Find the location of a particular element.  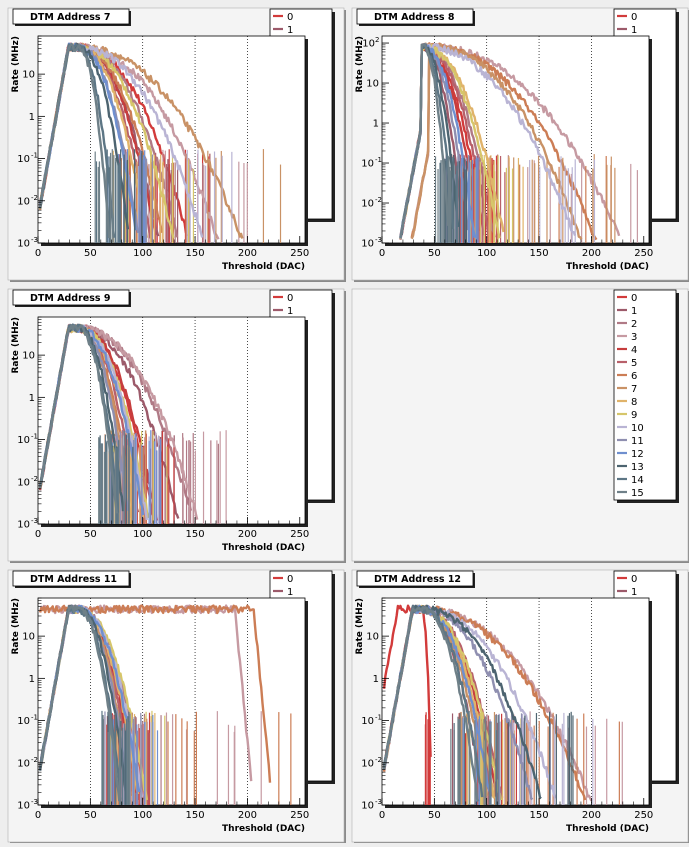

plot-frame is located at coordinates (172, 140).